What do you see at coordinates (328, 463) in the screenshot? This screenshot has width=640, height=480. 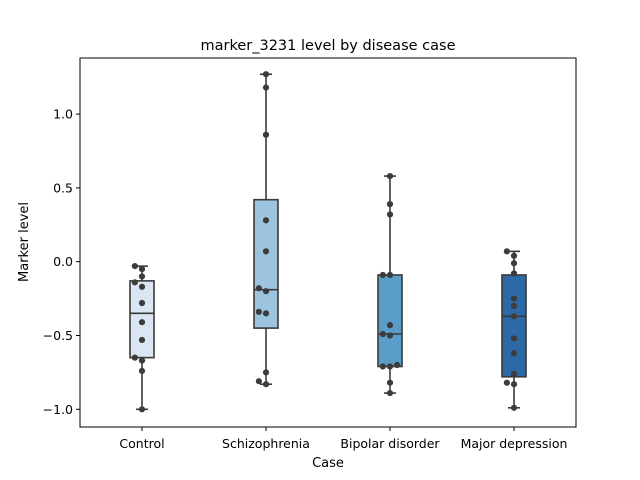 I see `x-axis-label: Case` at bounding box center [328, 463].